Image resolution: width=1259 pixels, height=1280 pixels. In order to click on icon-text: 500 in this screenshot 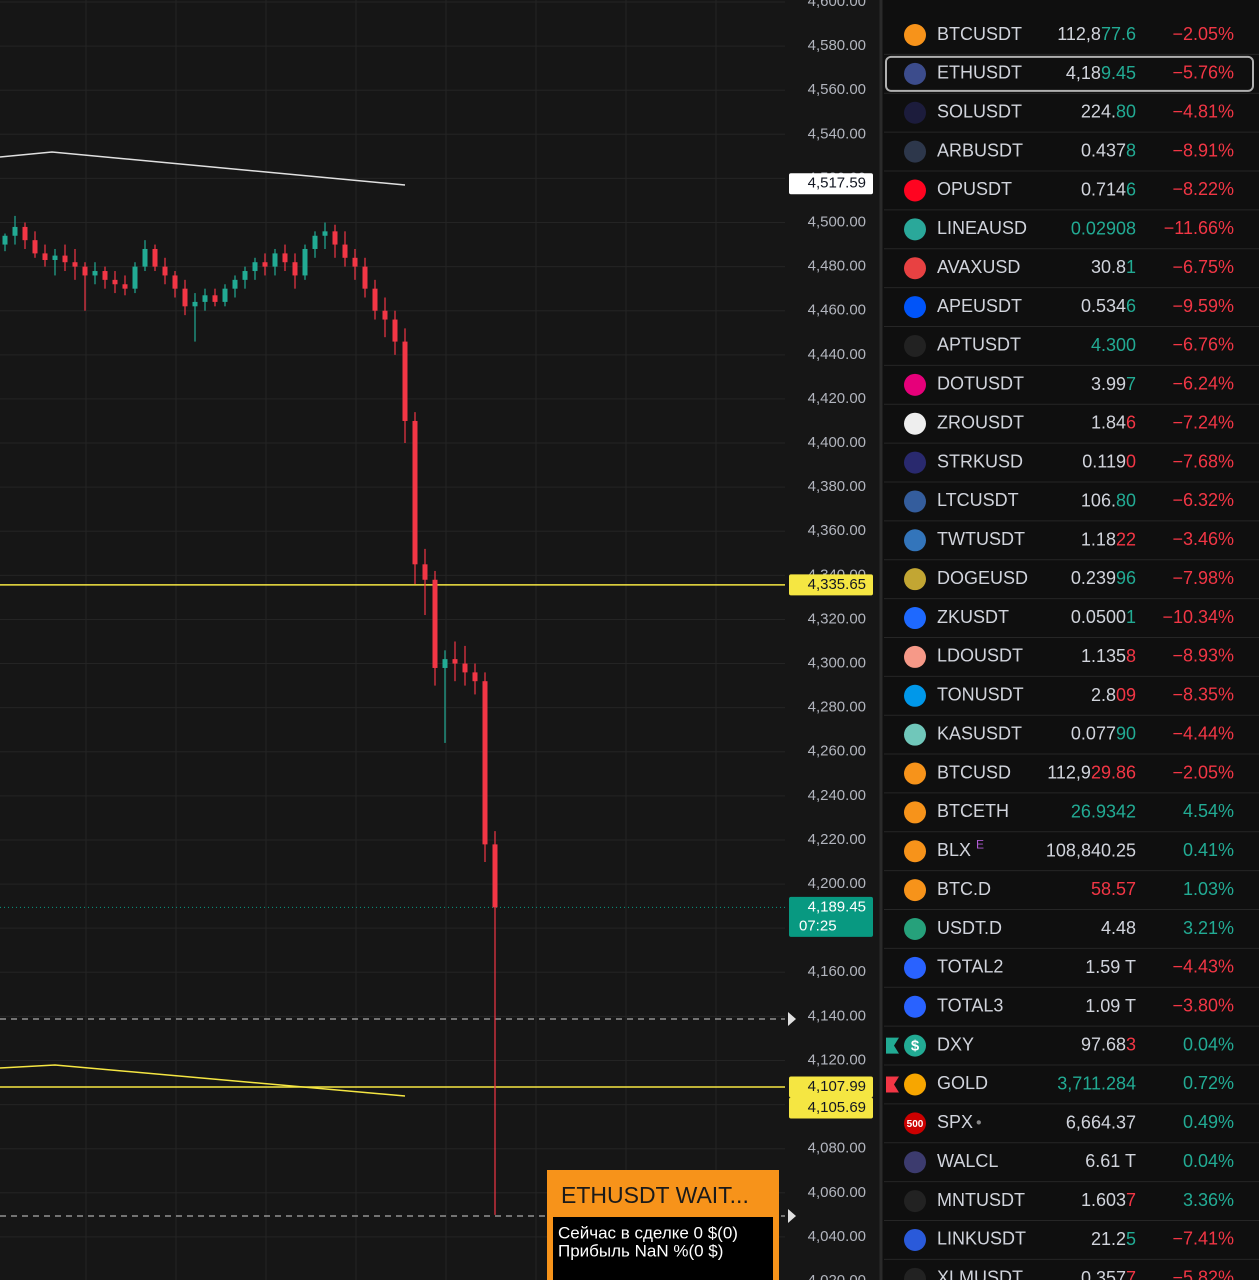, I will do `click(915, 1124)`.